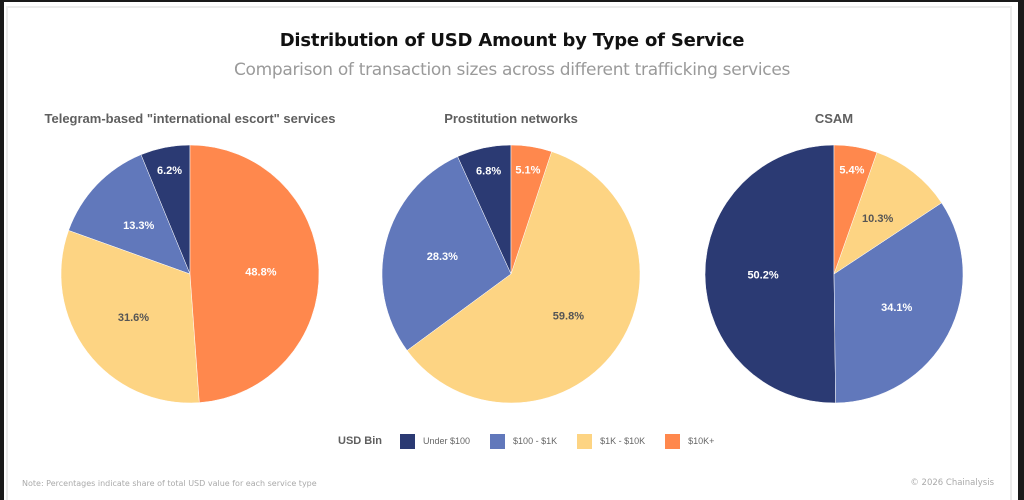  What do you see at coordinates (511, 118) in the screenshot?
I see `pie-title-prostitution: Prostitution networks` at bounding box center [511, 118].